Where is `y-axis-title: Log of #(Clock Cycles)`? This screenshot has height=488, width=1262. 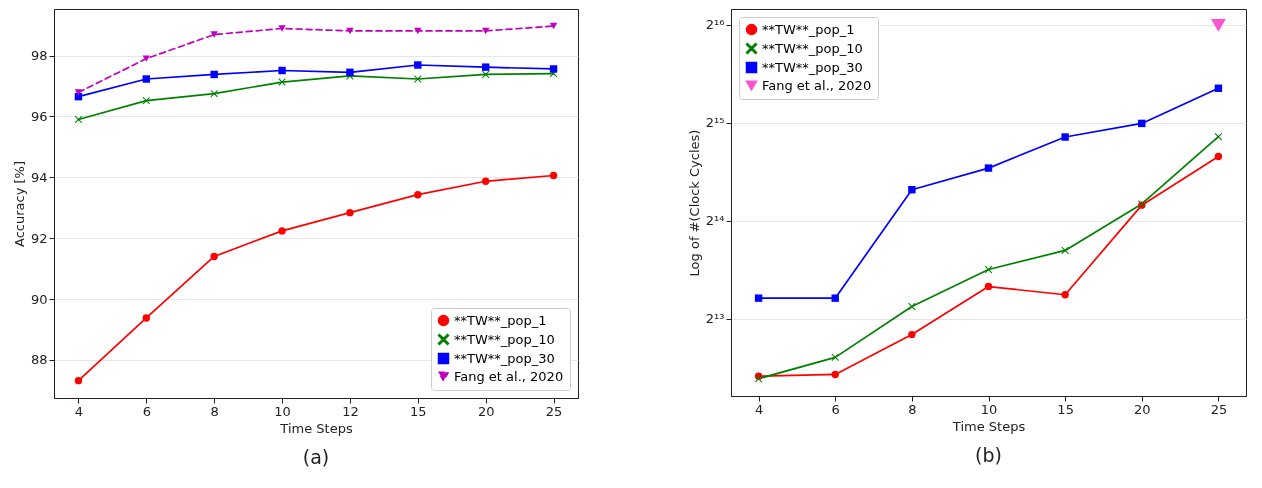
y-axis-title: Log of #(Clock Cycles) is located at coordinates (694, 203).